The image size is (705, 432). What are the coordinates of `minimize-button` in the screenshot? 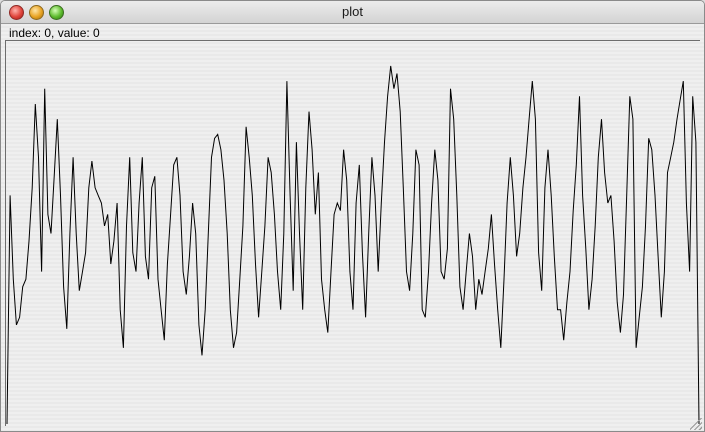 It's located at (36, 12).